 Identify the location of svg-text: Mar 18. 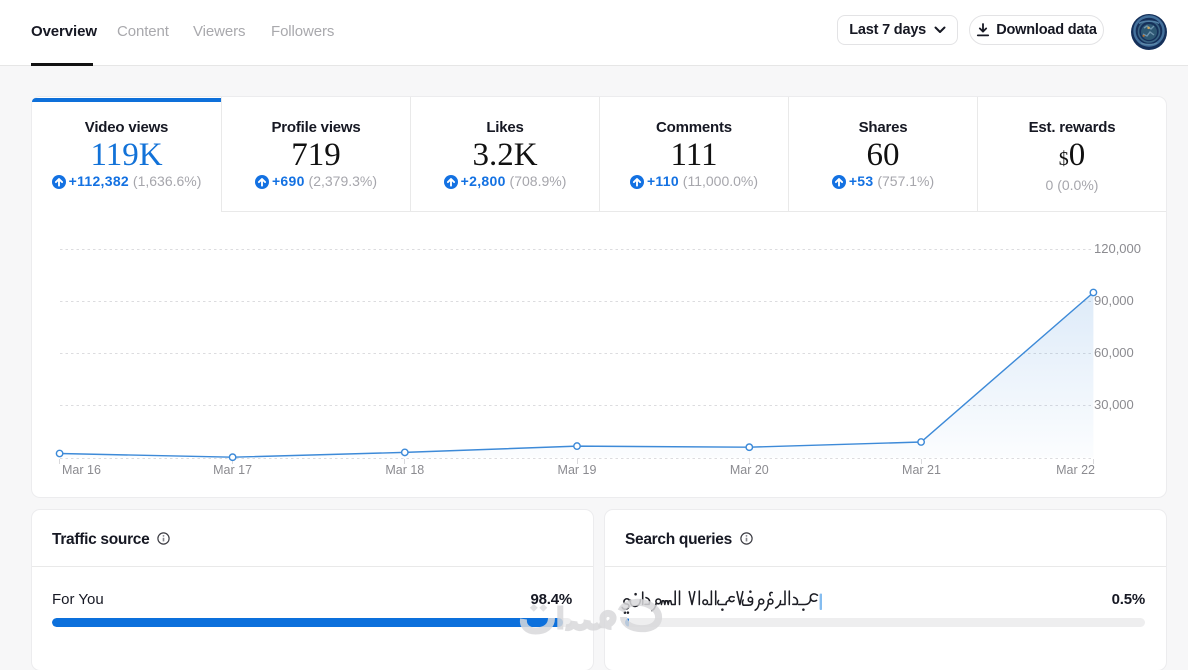
(404, 470).